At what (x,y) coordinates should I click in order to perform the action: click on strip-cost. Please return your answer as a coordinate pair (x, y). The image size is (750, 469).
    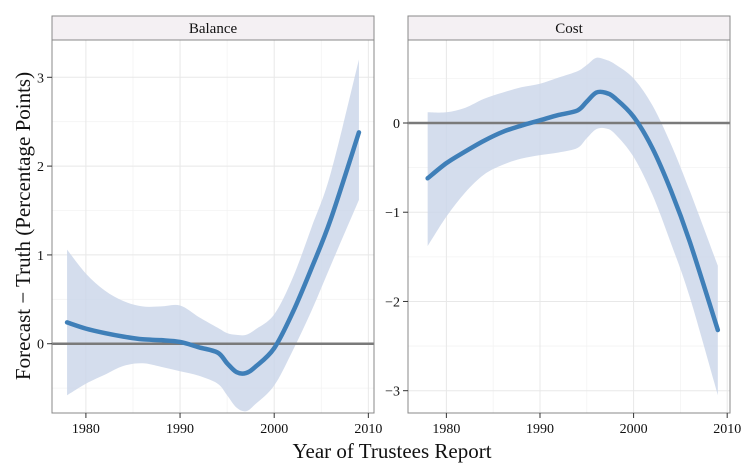
    Looking at the image, I should click on (569, 28).